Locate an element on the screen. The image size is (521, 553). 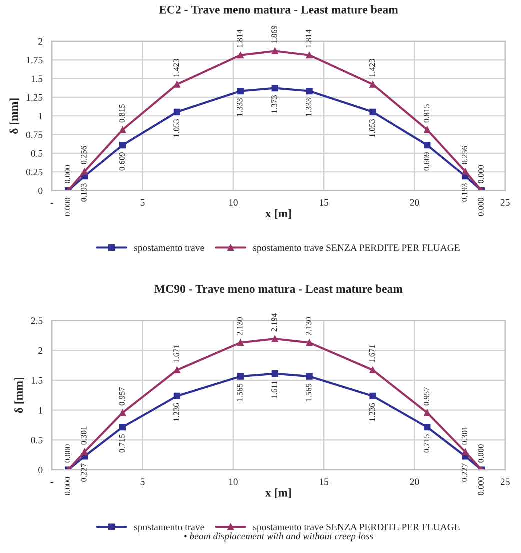
data-label: 1.869 is located at coordinates (275, 35).